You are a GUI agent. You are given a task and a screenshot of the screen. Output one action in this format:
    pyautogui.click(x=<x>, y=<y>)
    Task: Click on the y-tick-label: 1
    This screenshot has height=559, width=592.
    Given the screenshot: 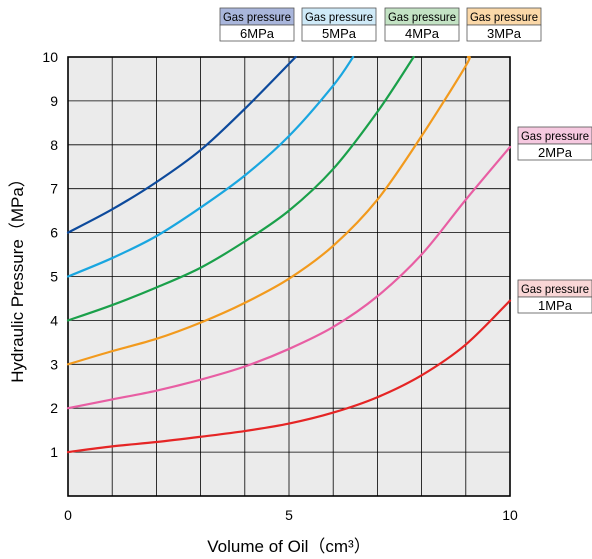 What is the action you would take?
    pyautogui.click(x=54, y=452)
    